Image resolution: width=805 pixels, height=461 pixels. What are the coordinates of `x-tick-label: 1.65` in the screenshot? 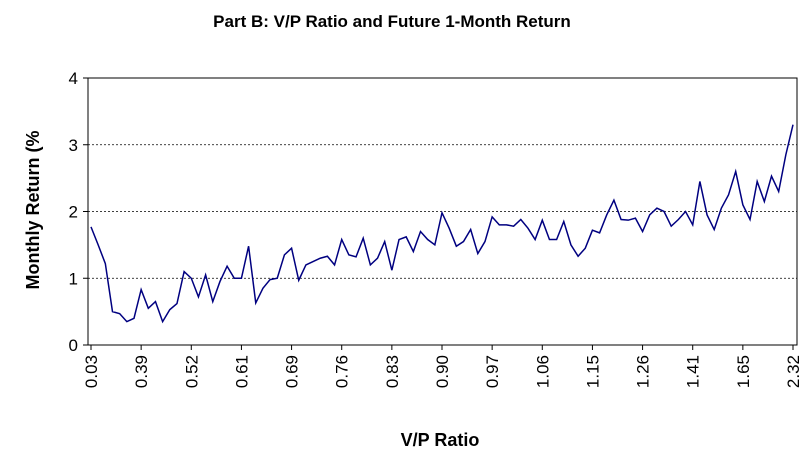 It's located at (743, 371).